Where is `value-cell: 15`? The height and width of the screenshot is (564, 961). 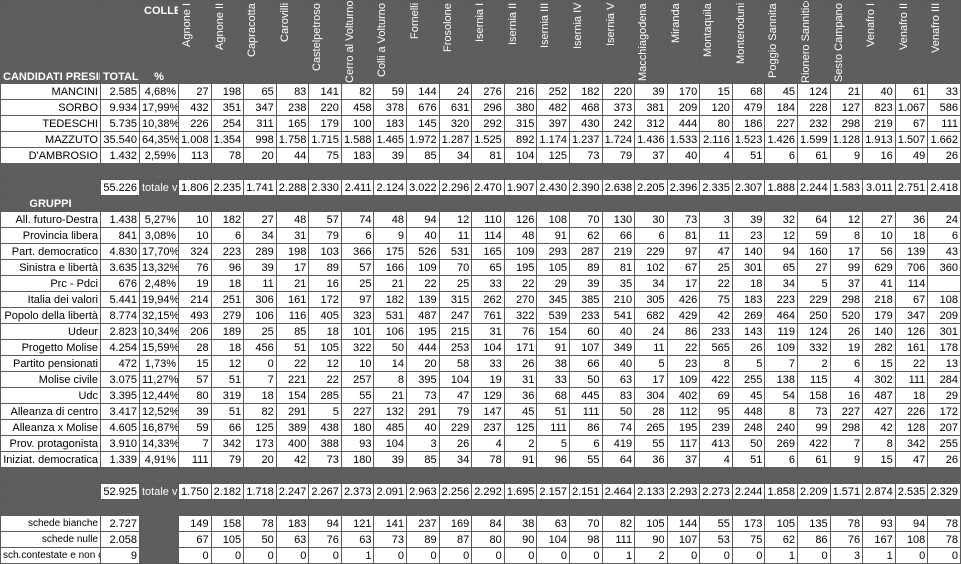
value-cell: 15 is located at coordinates (716, 91).